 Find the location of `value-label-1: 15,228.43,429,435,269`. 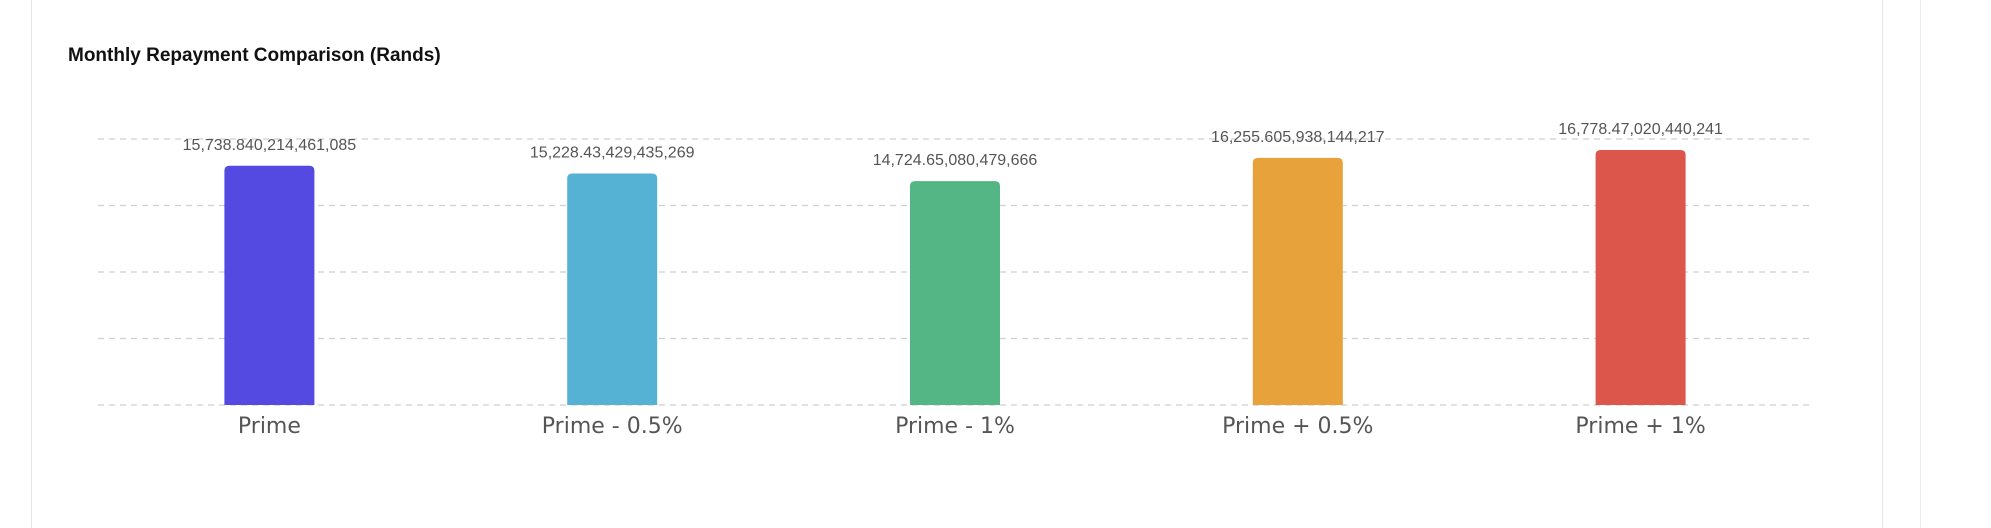

value-label-1: 15,228.43,429,435,269 is located at coordinates (612, 153).